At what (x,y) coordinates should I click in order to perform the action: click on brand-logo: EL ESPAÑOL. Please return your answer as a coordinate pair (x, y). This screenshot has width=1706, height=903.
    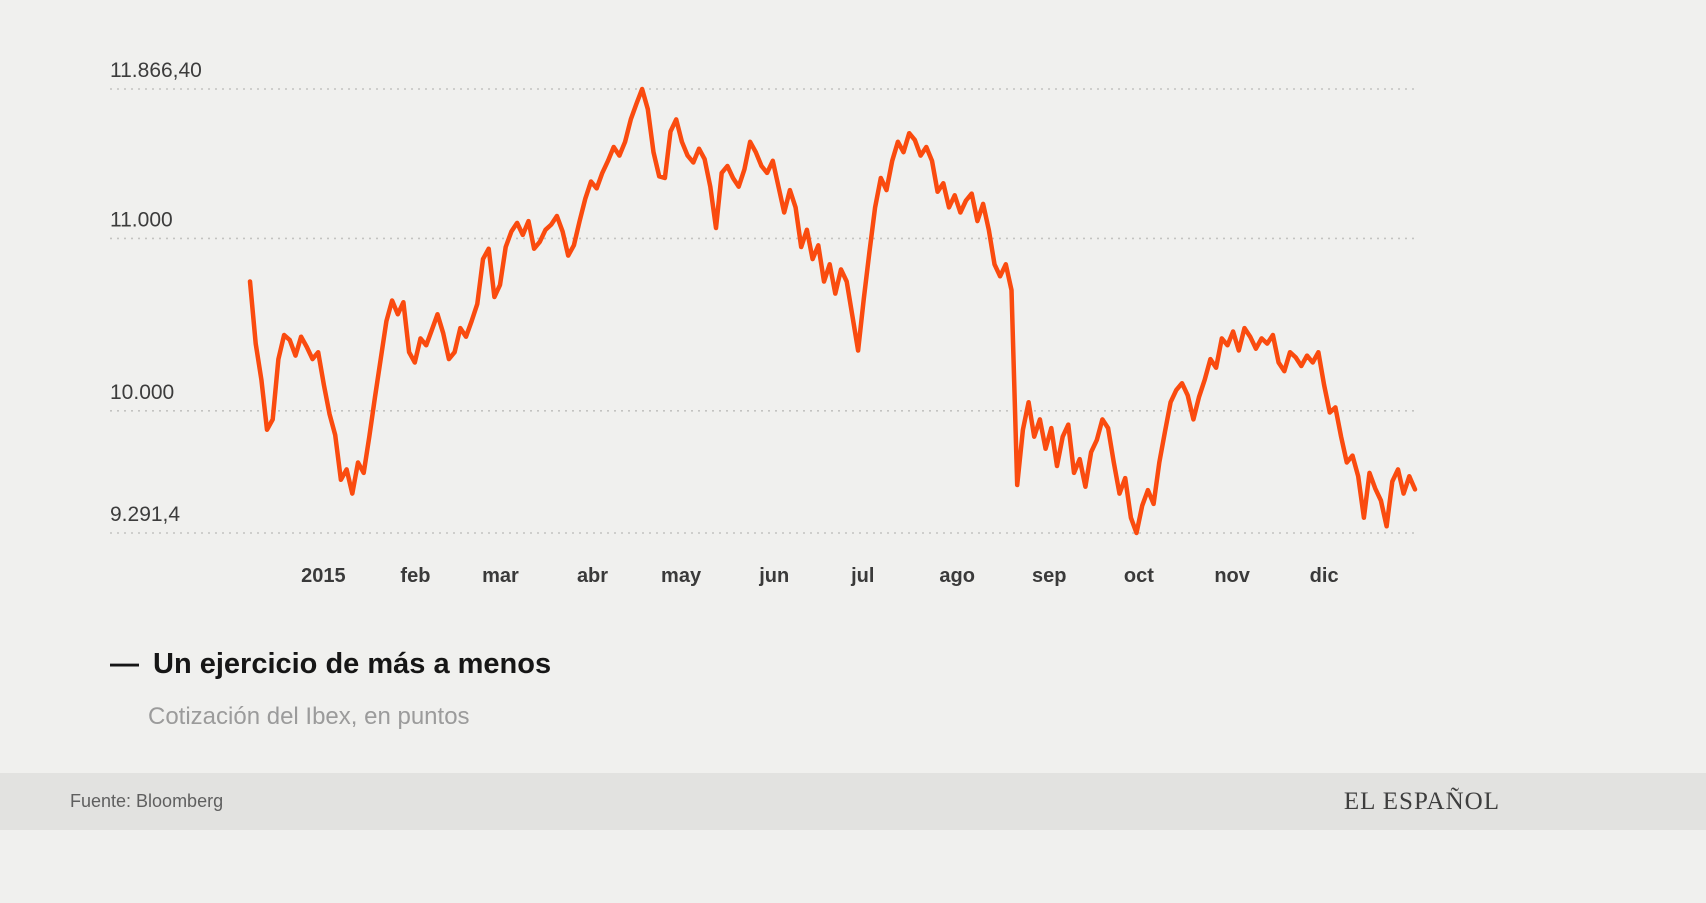
    Looking at the image, I should click on (1421, 801).